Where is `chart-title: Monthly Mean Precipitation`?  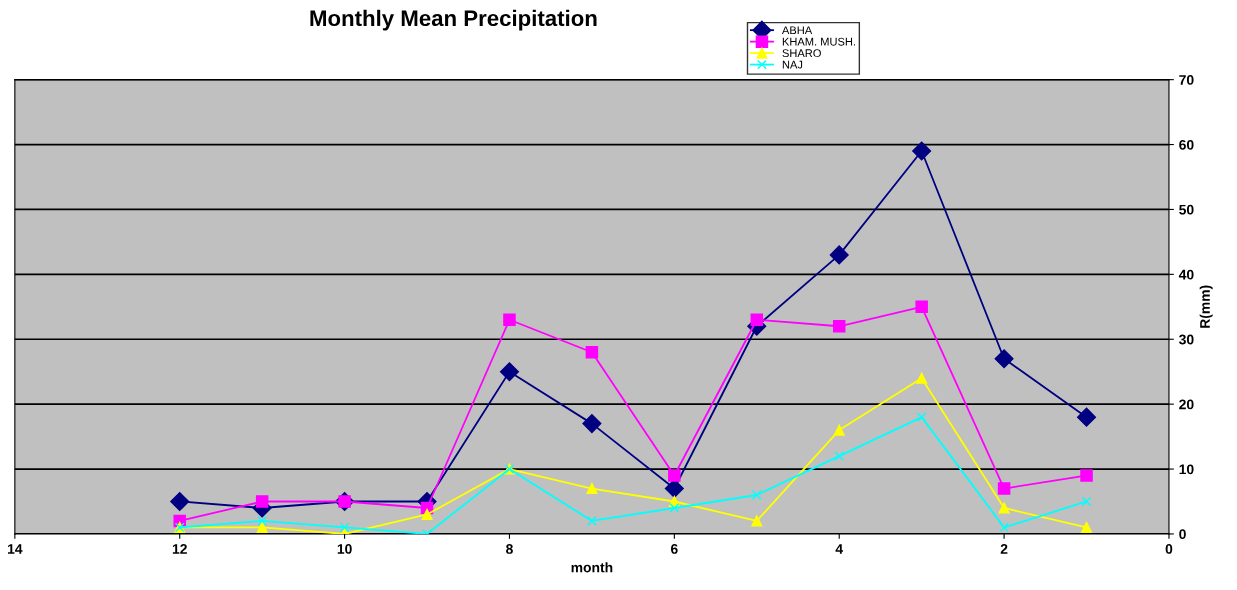 chart-title: Monthly Mean Precipitation is located at coordinates (453, 20).